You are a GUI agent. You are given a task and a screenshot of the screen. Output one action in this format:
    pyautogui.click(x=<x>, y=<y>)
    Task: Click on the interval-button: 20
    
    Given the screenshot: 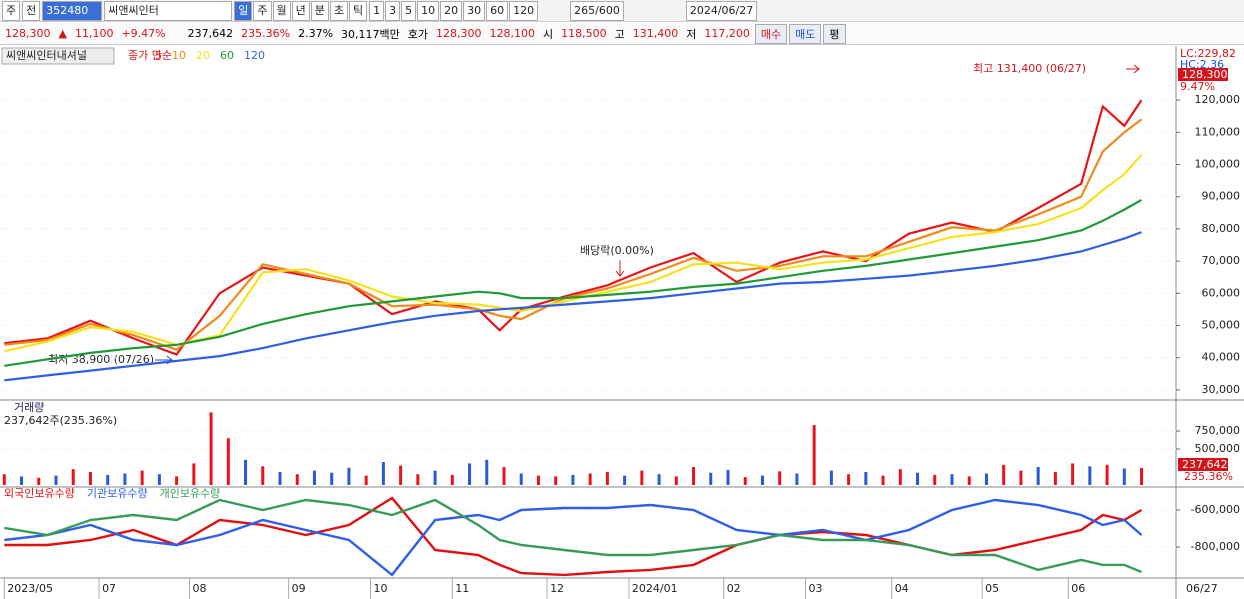 What is the action you would take?
    pyautogui.click(x=451, y=10)
    